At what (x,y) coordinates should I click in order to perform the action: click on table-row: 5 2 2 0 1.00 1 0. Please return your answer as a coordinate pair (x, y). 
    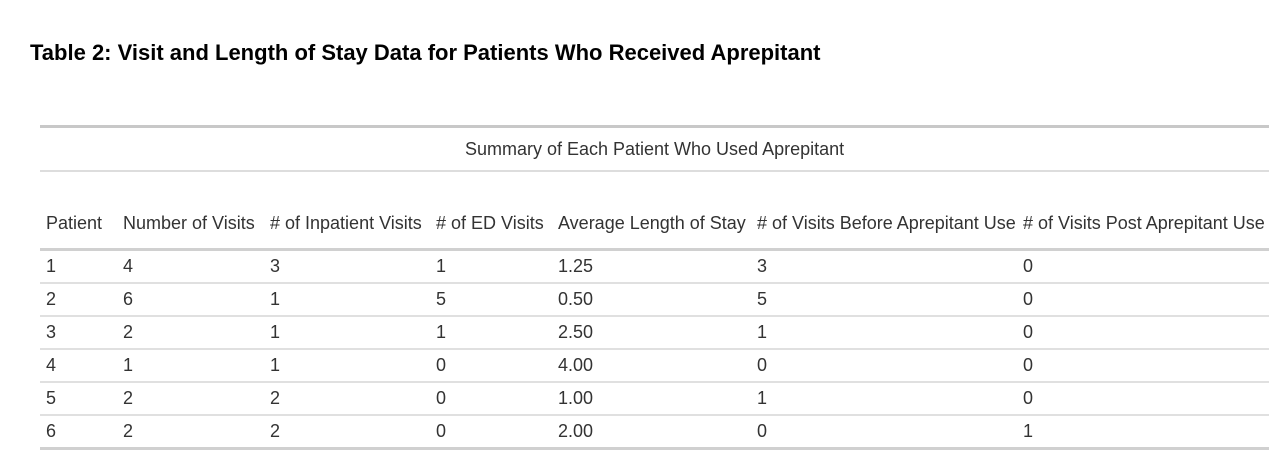
    Looking at the image, I should click on (655, 399).